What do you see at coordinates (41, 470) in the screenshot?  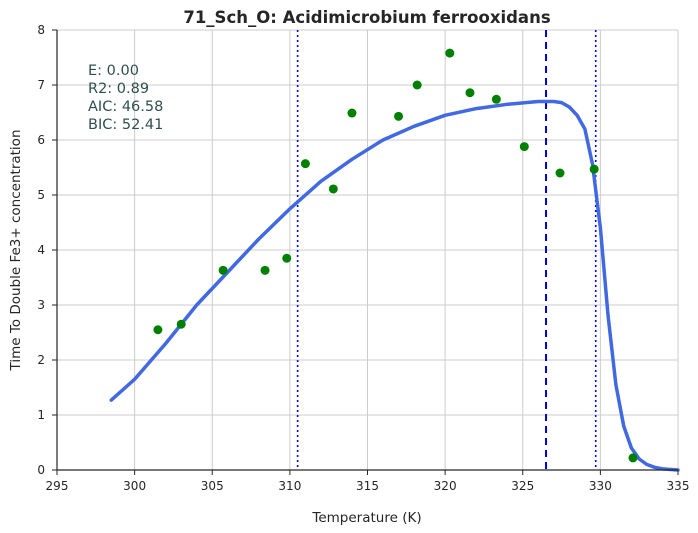 I see `y-tick-label: 0` at bounding box center [41, 470].